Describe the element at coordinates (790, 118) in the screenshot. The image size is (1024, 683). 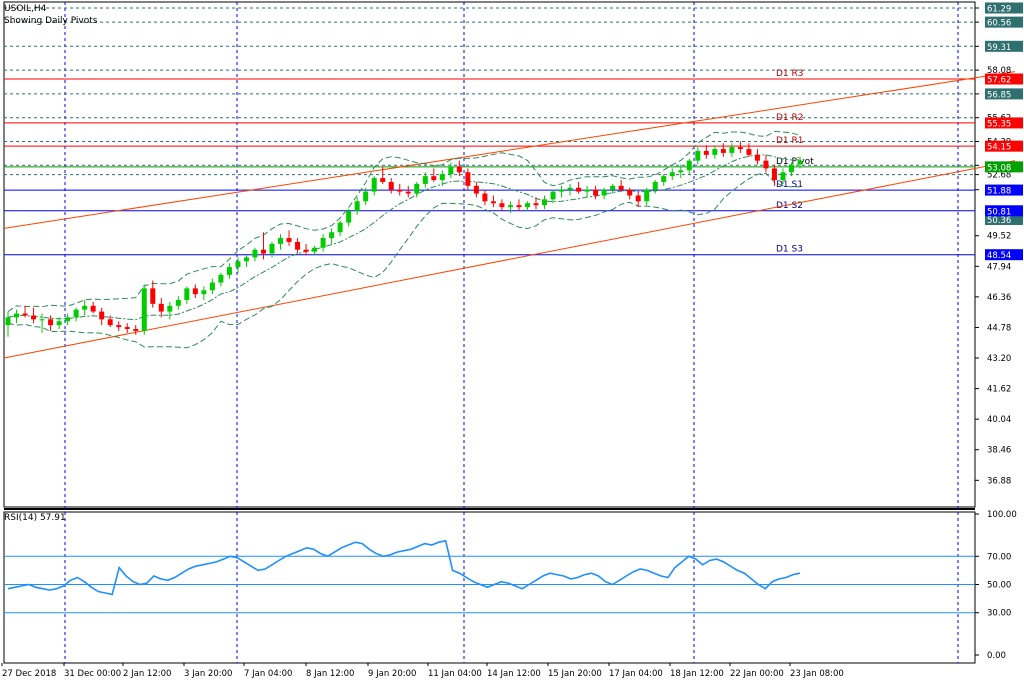
I see `pivot-label: D1 R2` at that location.